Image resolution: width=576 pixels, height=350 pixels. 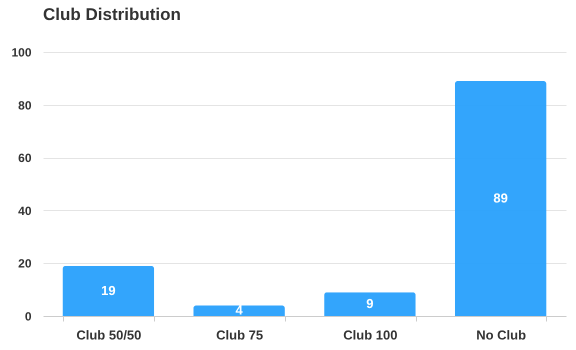 What do you see at coordinates (240, 335) in the screenshot?
I see `x-tick-label: Club 75` at bounding box center [240, 335].